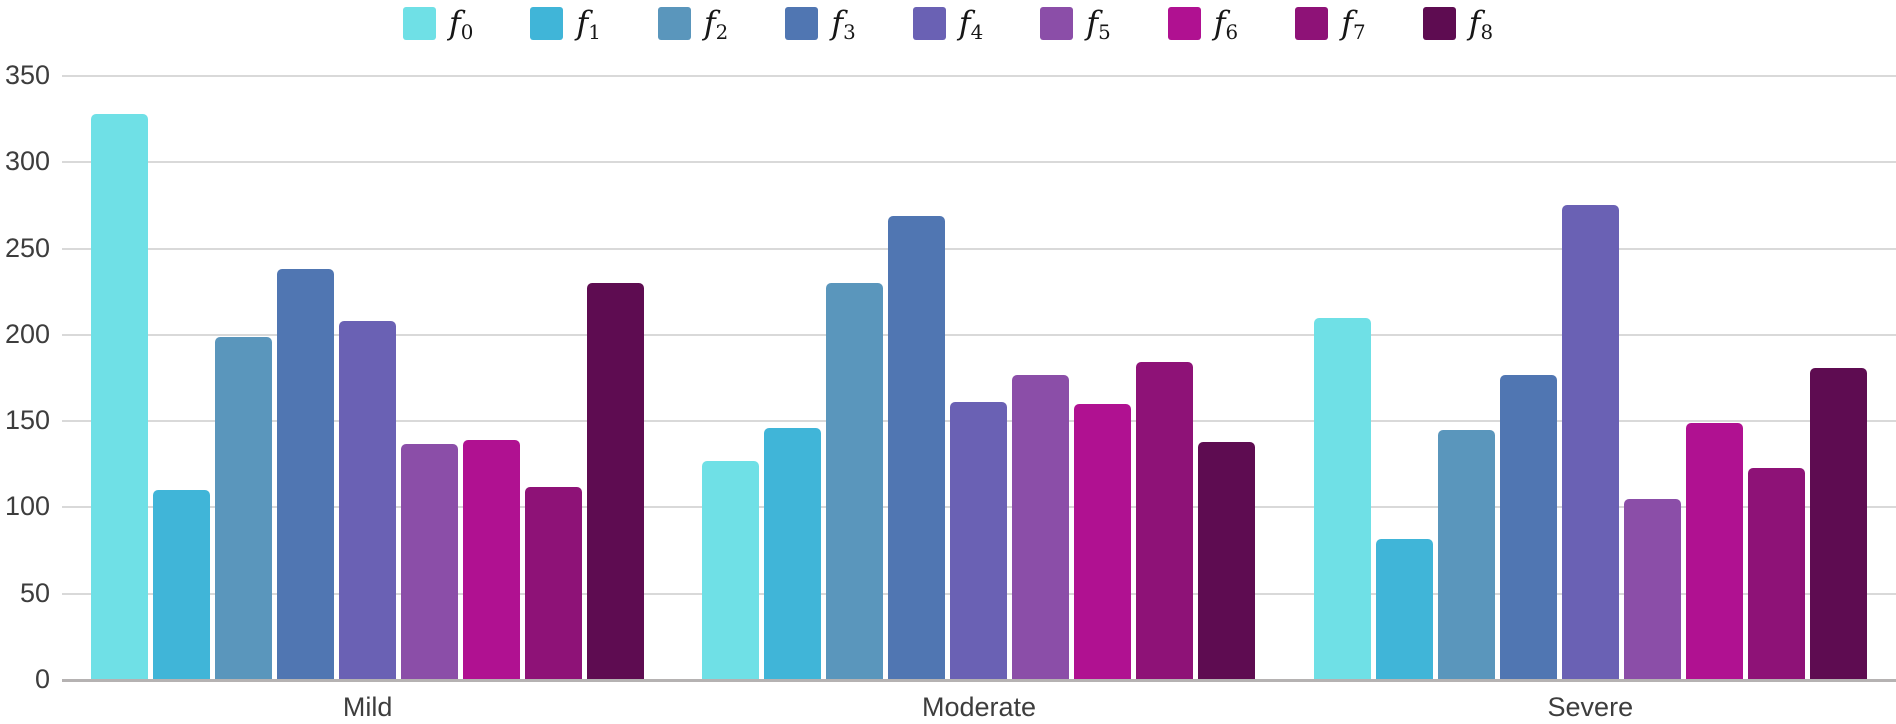 This screenshot has height=724, width=1896. What do you see at coordinates (616, 481) in the screenshot?
I see `bar-mild-f8` at bounding box center [616, 481].